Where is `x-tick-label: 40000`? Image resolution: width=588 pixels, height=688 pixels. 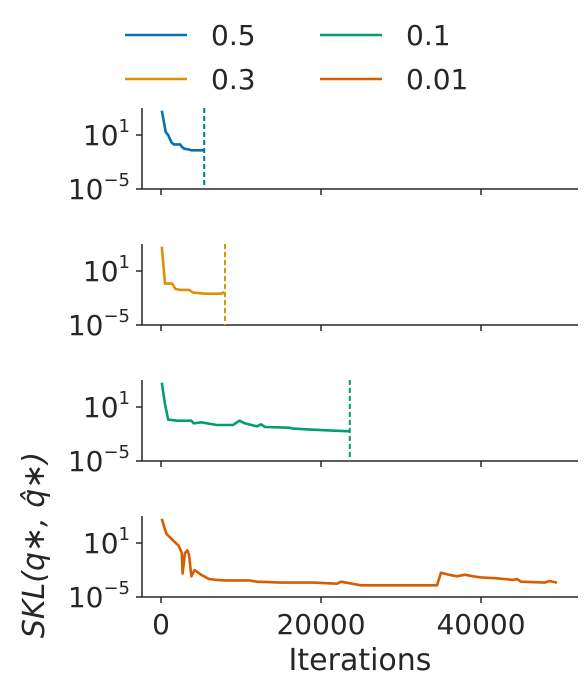 x-tick-label: 40000 is located at coordinates (480, 624).